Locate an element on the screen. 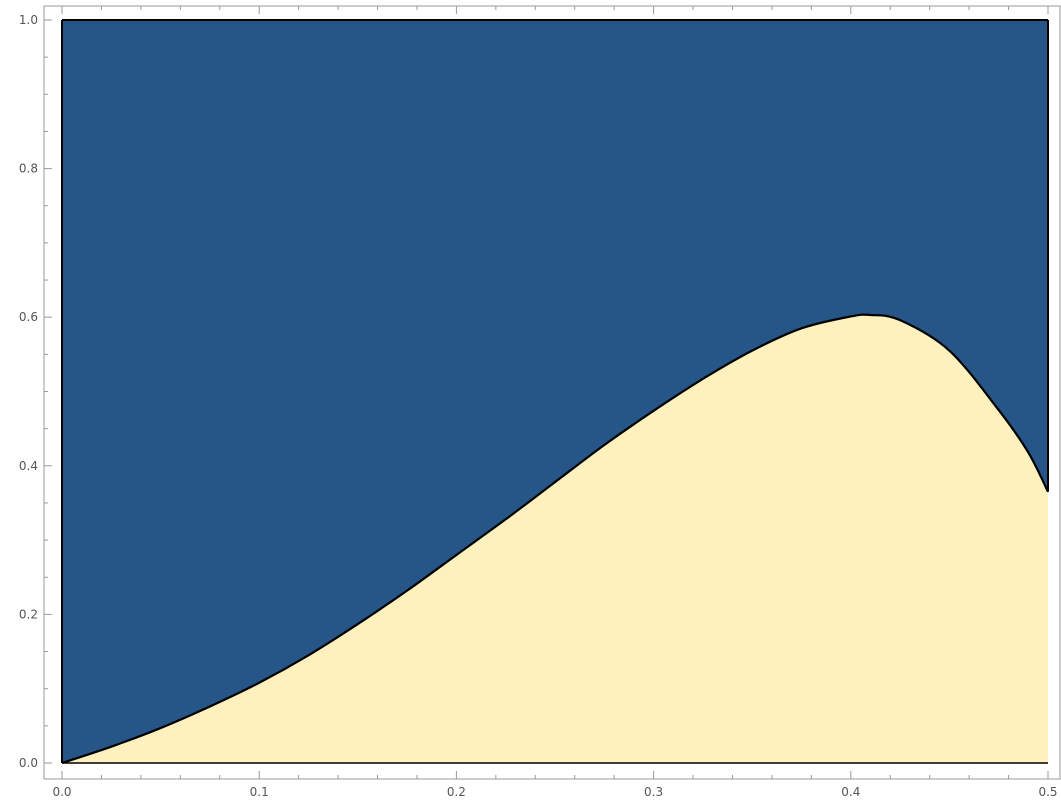  x-tick-label: 0.5 is located at coordinates (1047, 792).